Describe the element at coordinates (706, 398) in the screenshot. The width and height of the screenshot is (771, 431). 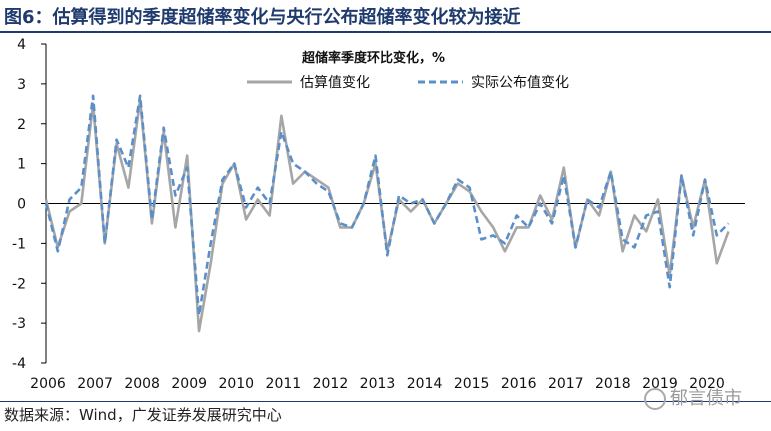
I see `watermark-text: 郁言债市` at that location.